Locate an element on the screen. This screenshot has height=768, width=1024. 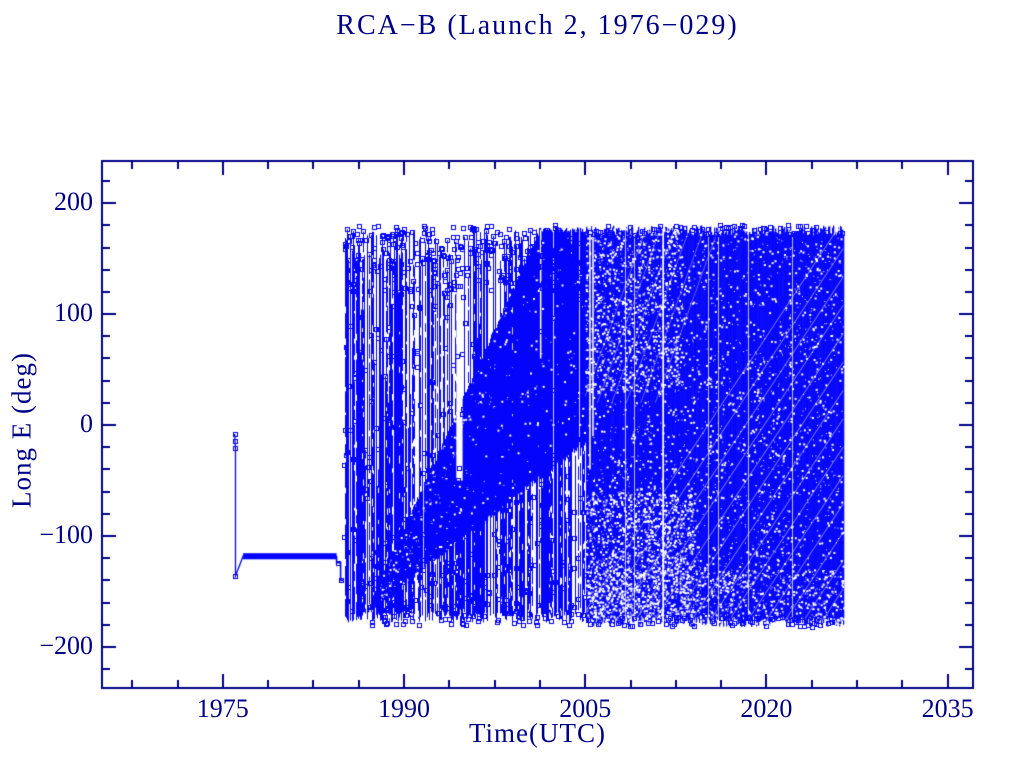
y-tick-label: 0 is located at coordinates (86, 424).